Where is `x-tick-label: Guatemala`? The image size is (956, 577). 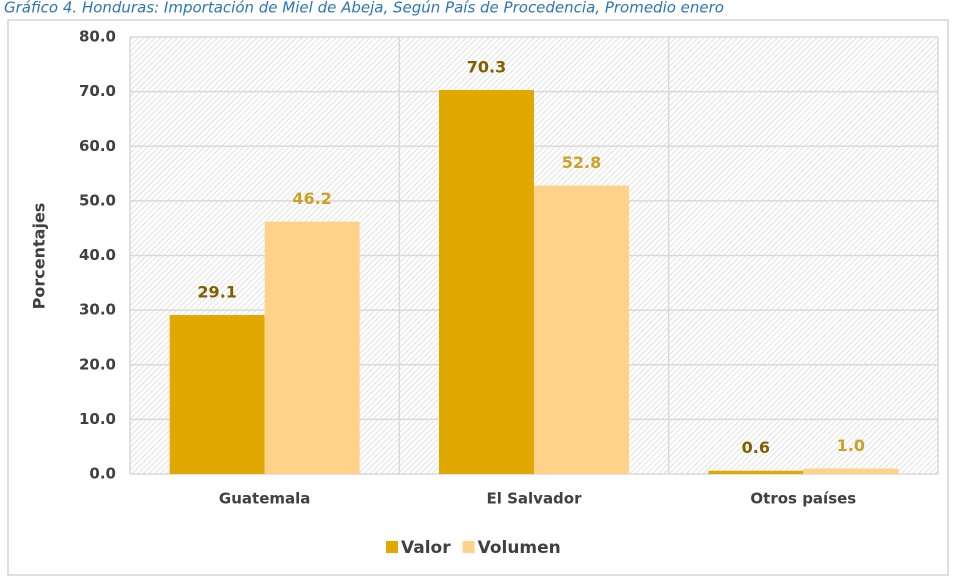 x-tick-label: Guatemala is located at coordinates (264, 499).